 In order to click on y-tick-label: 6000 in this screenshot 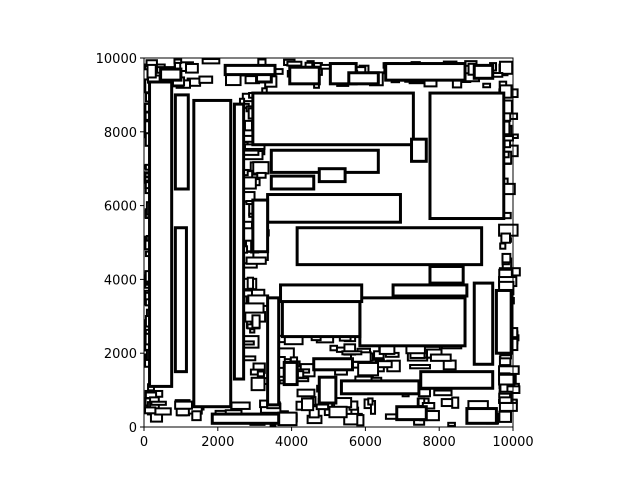, I will do `click(120, 207)`.